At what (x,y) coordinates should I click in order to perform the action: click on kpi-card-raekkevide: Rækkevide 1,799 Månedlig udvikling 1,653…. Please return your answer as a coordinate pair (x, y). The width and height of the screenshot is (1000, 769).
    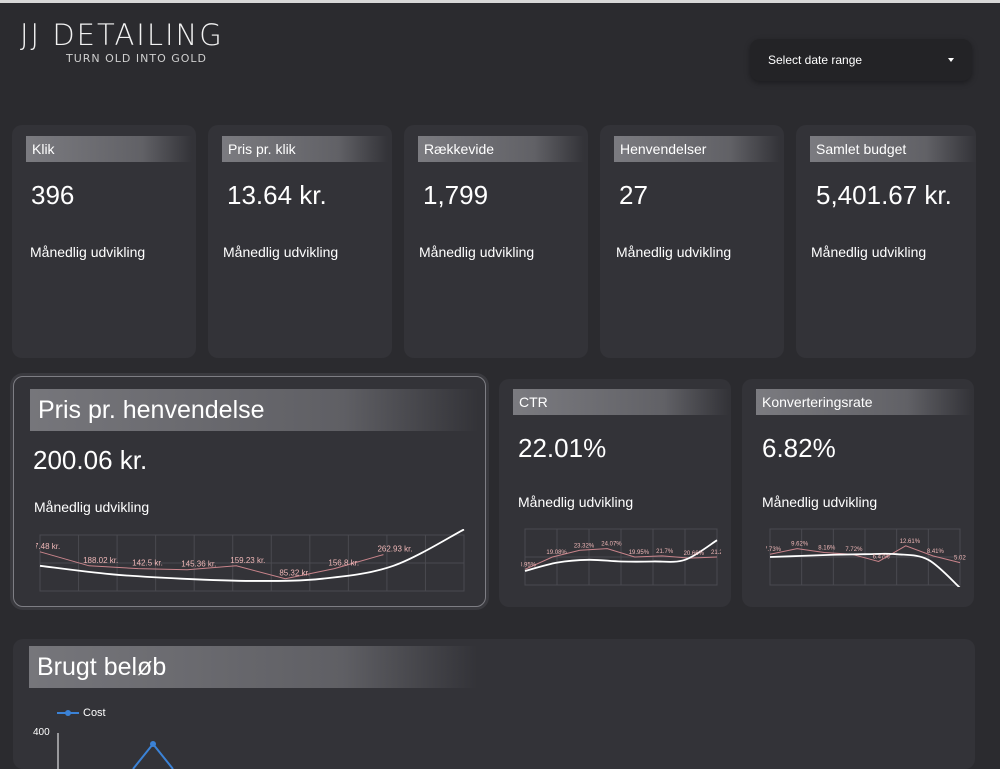
    Looking at the image, I should click on (496, 241).